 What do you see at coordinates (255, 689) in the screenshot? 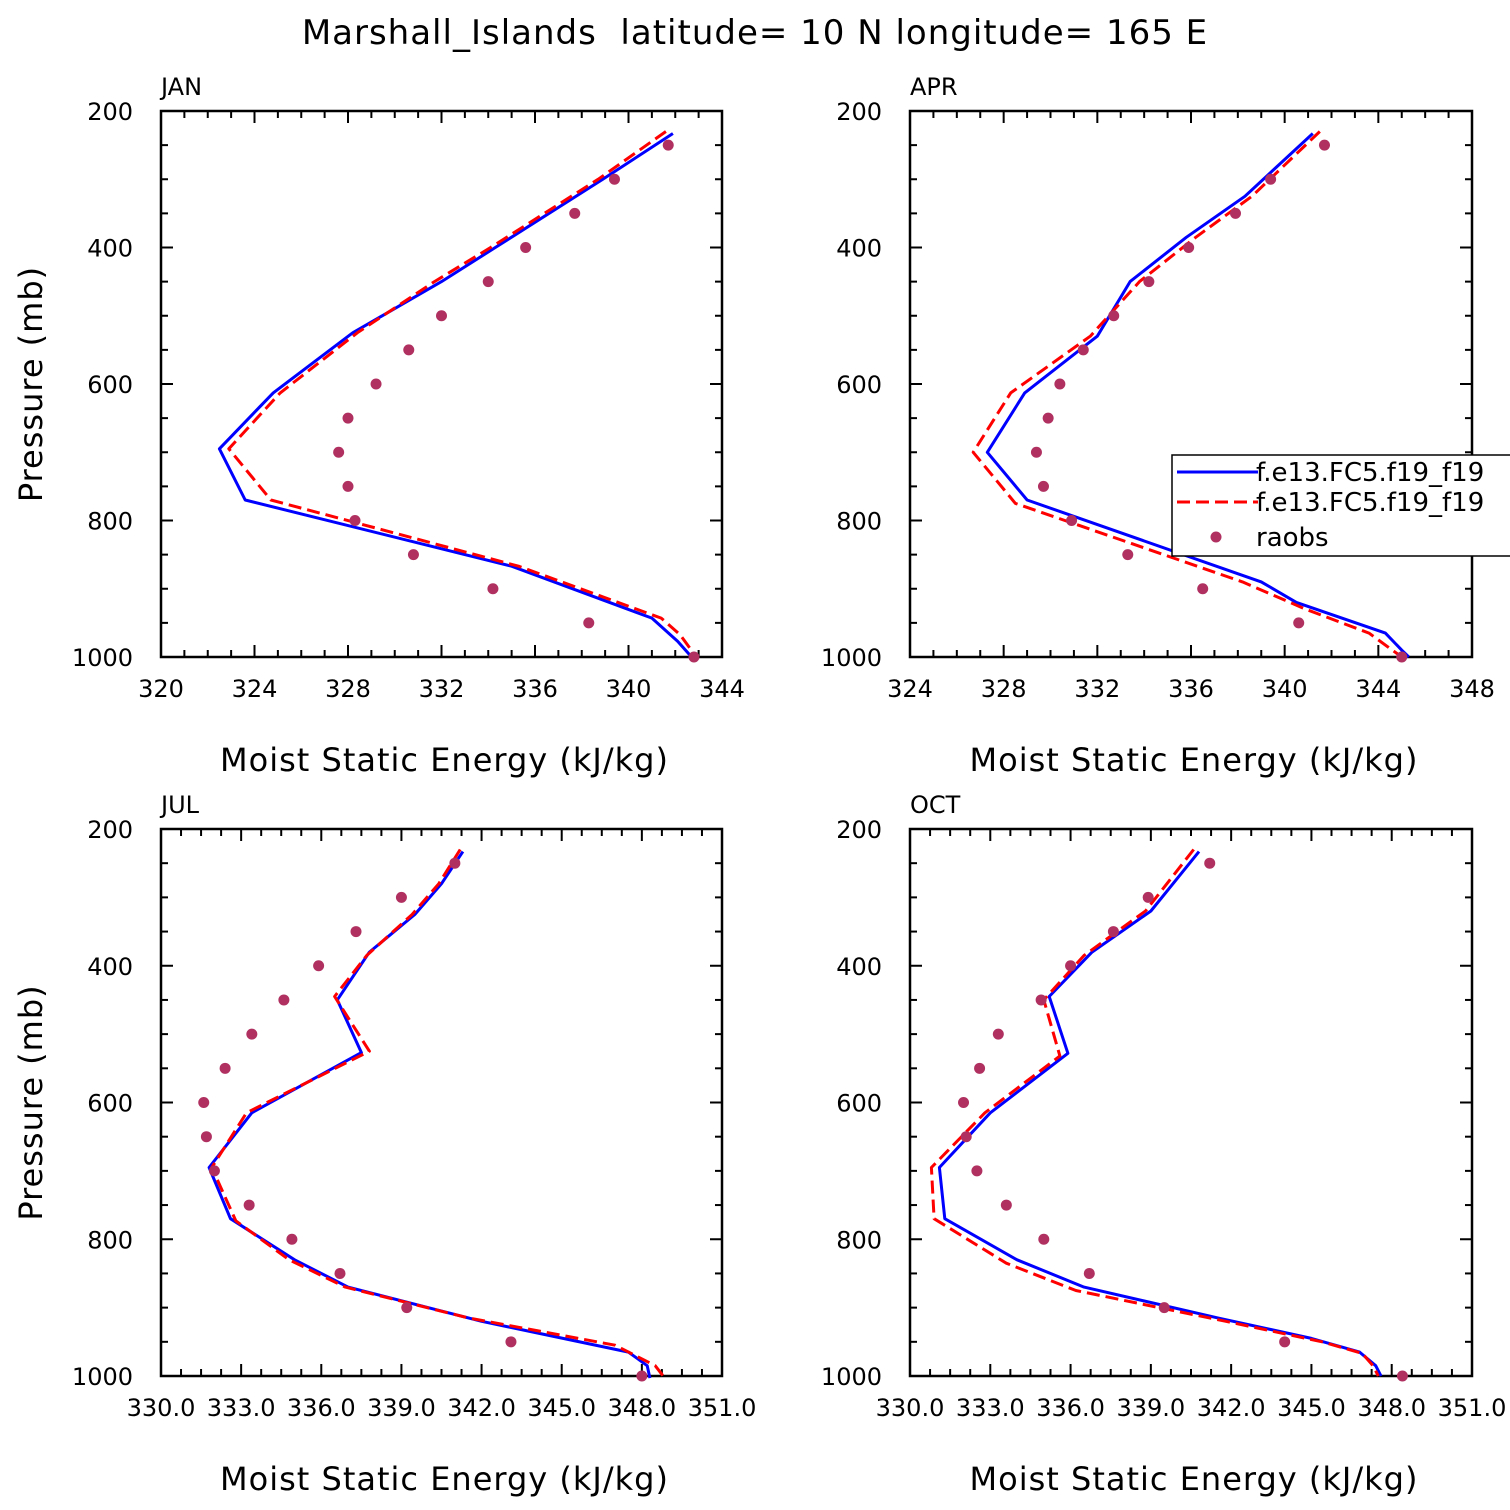
I see `x-tick-label: 324` at bounding box center [255, 689].